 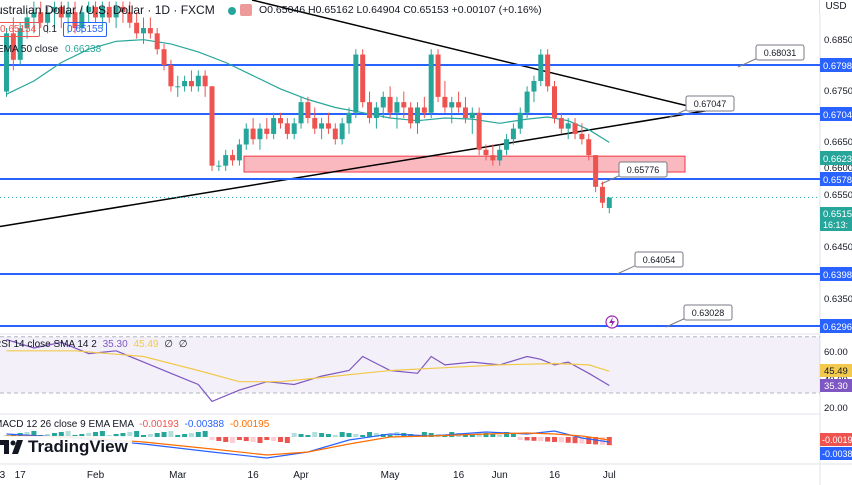 What do you see at coordinates (838, 247) in the screenshot?
I see `price-tick-label: 0.6450` at bounding box center [838, 247].